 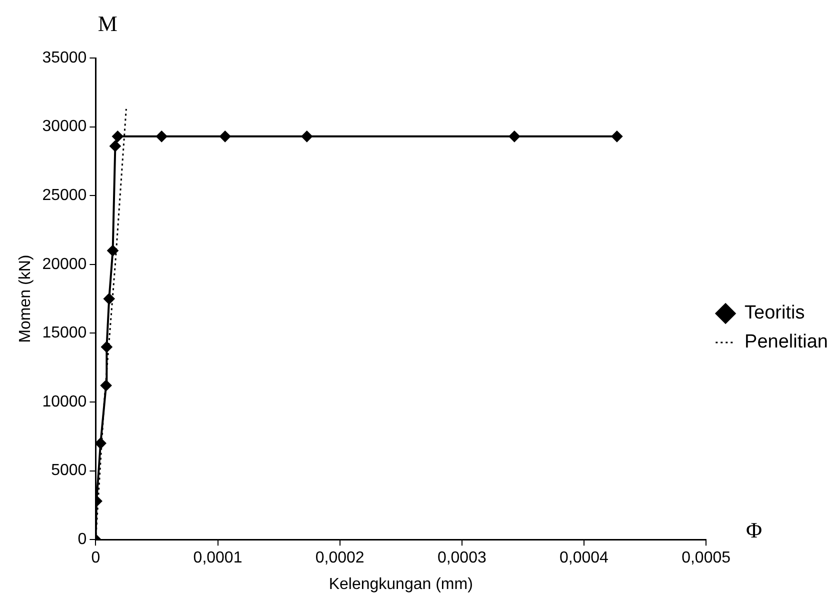 I want to click on y-tick-label: 25000, so click(x=64, y=195).